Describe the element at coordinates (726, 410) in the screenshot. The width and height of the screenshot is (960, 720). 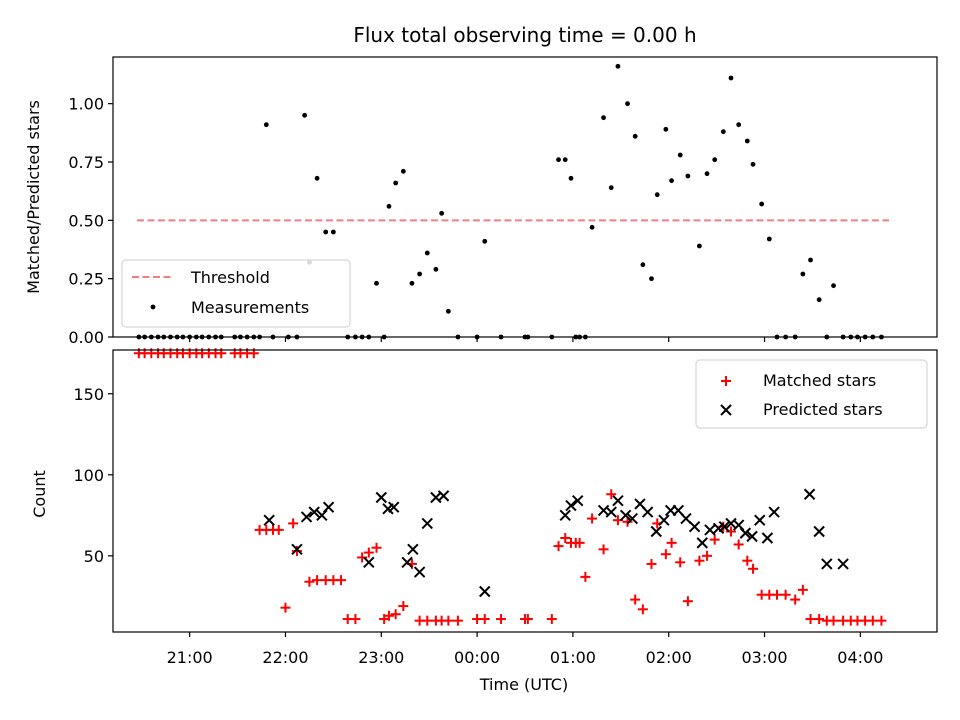
I see `legend-predicted-swatch` at that location.